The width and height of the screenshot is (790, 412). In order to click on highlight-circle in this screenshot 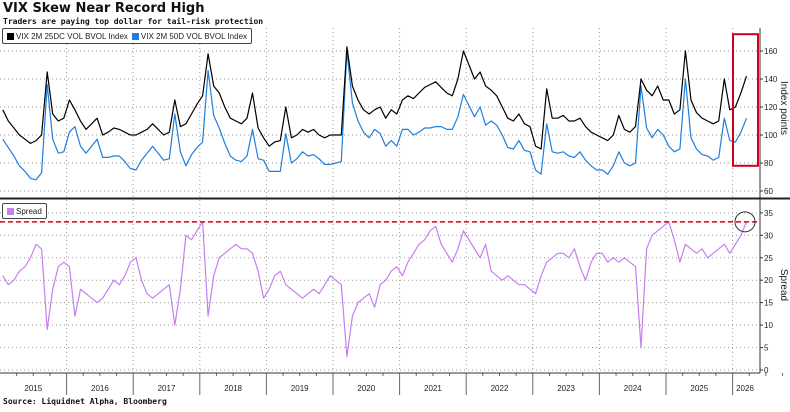, I will do `click(745, 222)`.